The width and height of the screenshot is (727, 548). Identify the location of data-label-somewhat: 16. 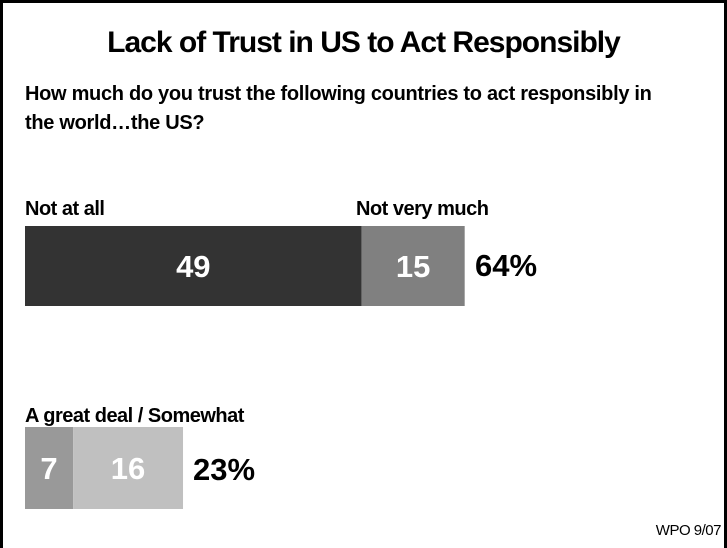
(128, 468).